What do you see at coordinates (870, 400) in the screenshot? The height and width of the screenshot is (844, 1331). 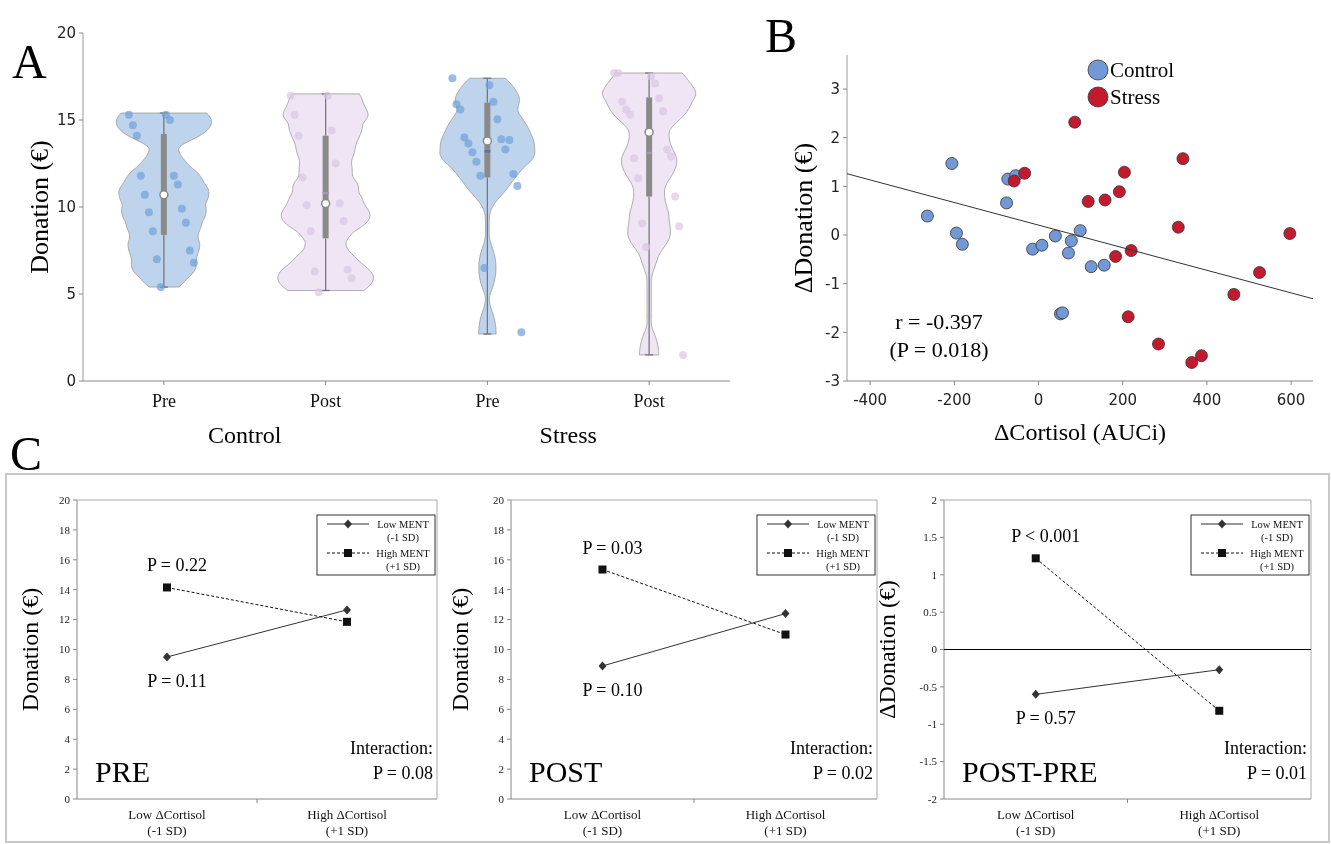 I see `x-tick-label: -400` at bounding box center [870, 400].